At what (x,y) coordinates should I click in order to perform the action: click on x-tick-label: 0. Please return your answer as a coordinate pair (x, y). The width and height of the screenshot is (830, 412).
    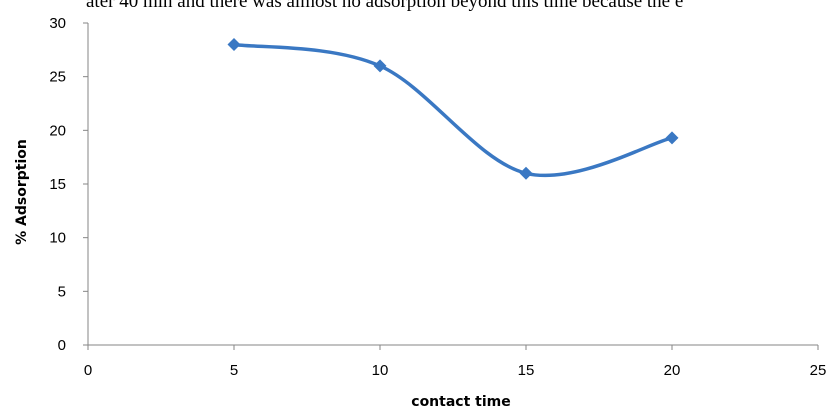
    Looking at the image, I should click on (88, 370).